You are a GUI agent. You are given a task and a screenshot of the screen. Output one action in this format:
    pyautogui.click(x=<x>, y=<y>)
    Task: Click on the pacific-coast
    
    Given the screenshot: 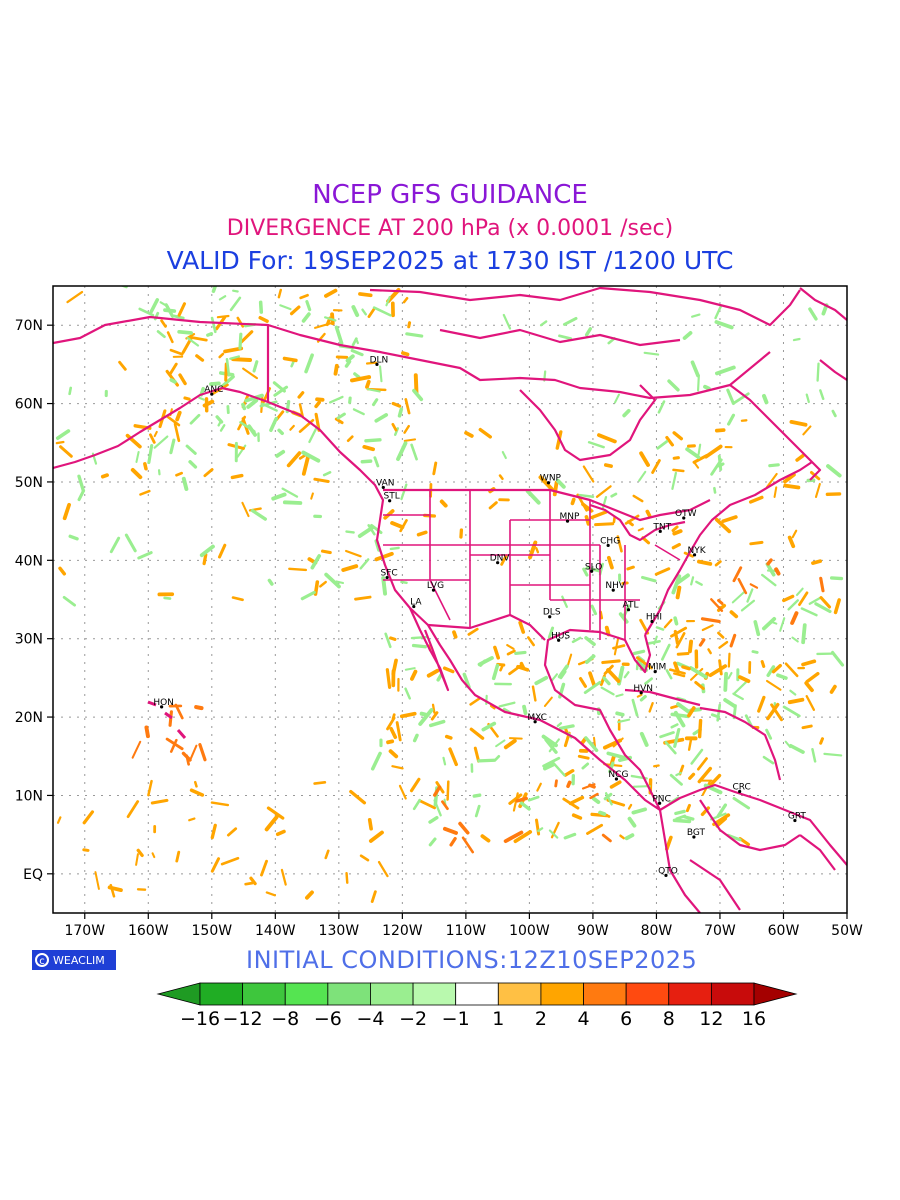 What is the action you would take?
    pyautogui.click(x=464, y=605)
    